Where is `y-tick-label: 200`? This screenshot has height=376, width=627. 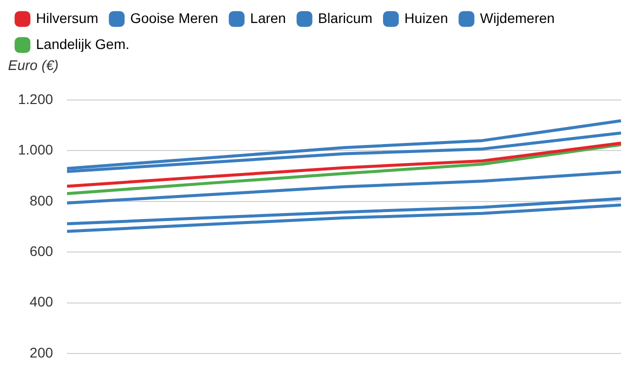 y-tick-label: 200 is located at coordinates (42, 352).